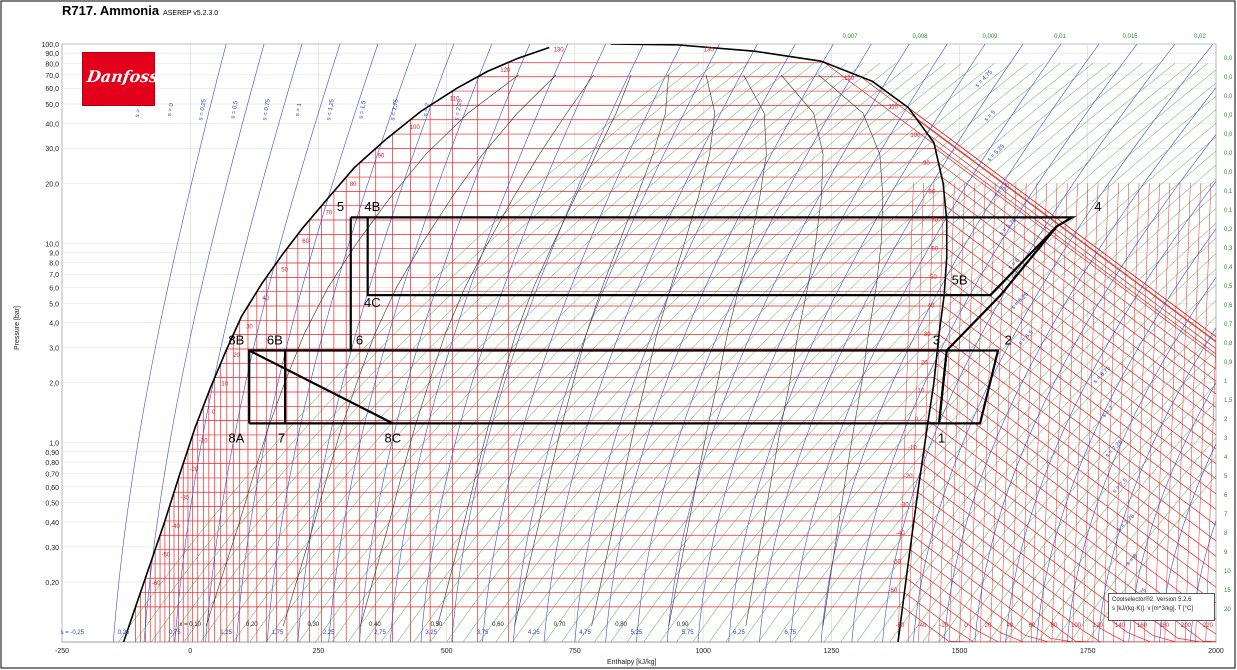 This screenshot has width=1237, height=670. Describe the element at coordinates (703, 651) in the screenshot. I see `x-tick-label: 1000` at that location.